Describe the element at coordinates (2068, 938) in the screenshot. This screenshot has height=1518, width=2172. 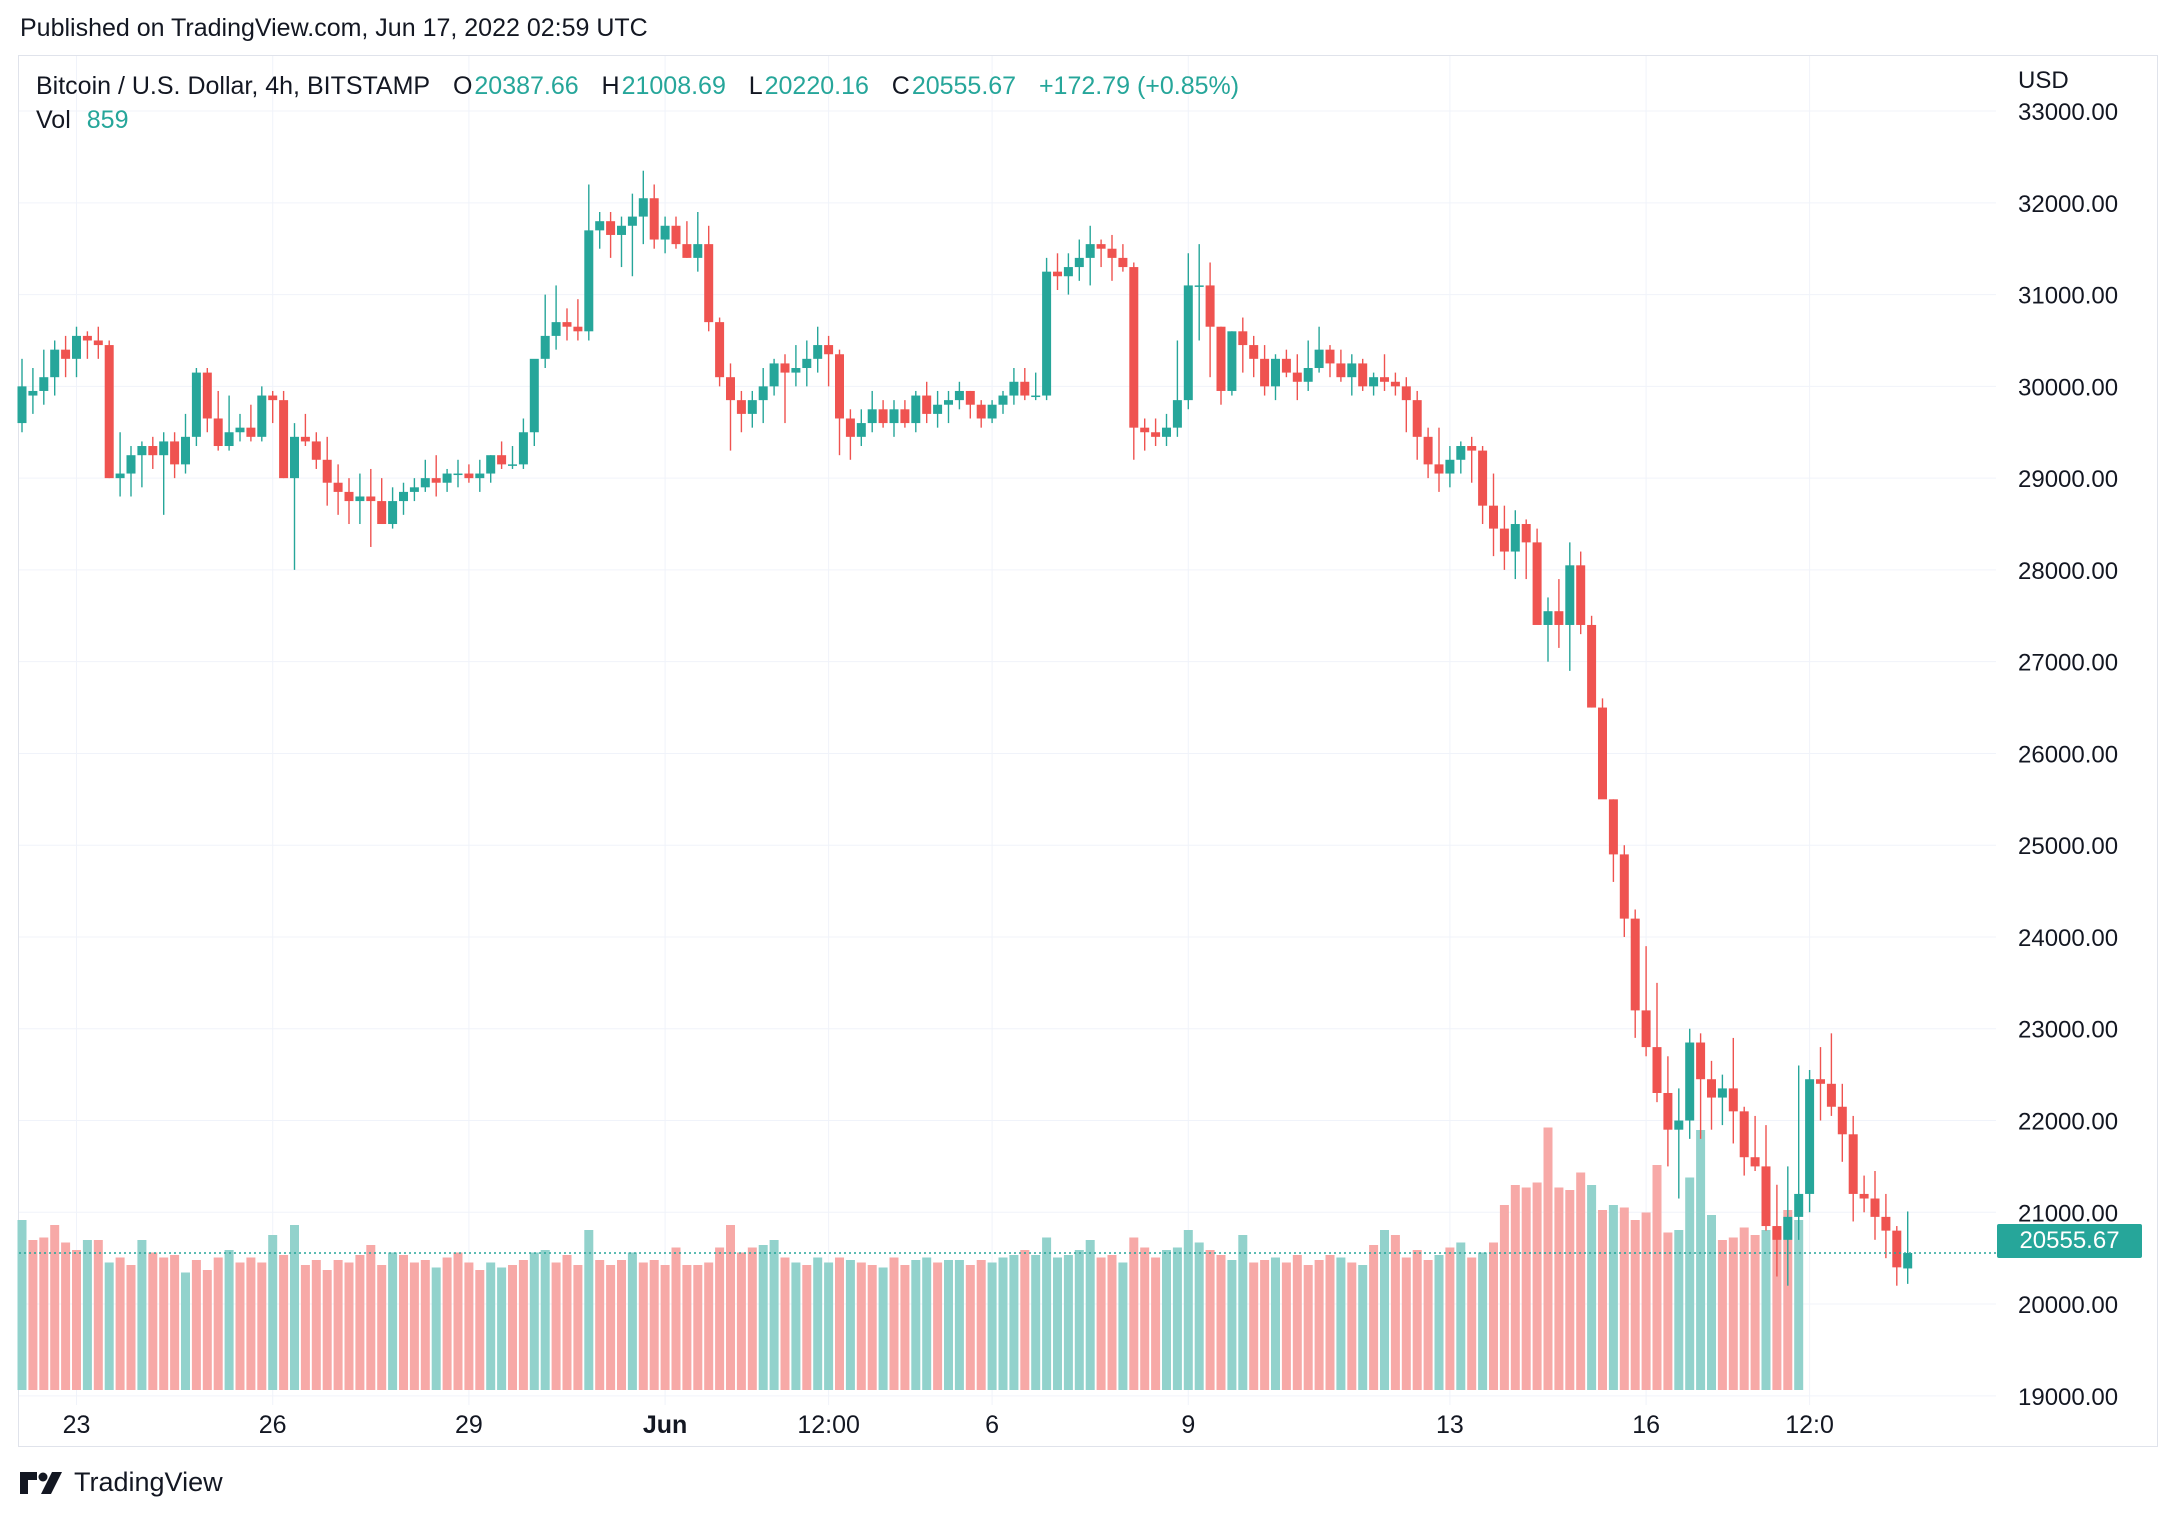
I see `y-tick-label: 24000.00` at that location.